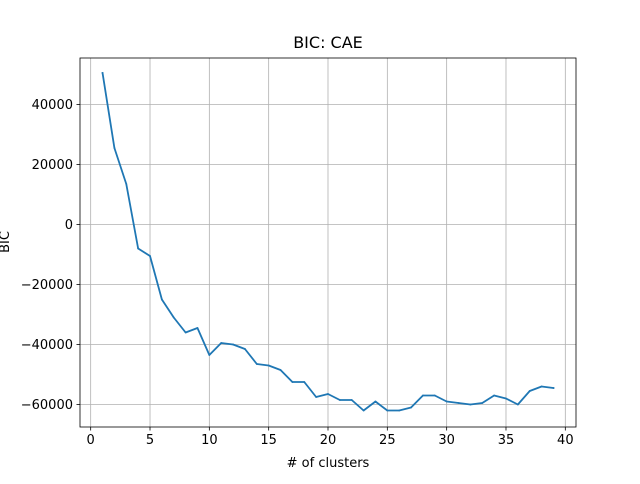 This screenshot has width=640, height=484. Describe the element at coordinates (506, 440) in the screenshot. I see `x-tick-label: 35` at that location.